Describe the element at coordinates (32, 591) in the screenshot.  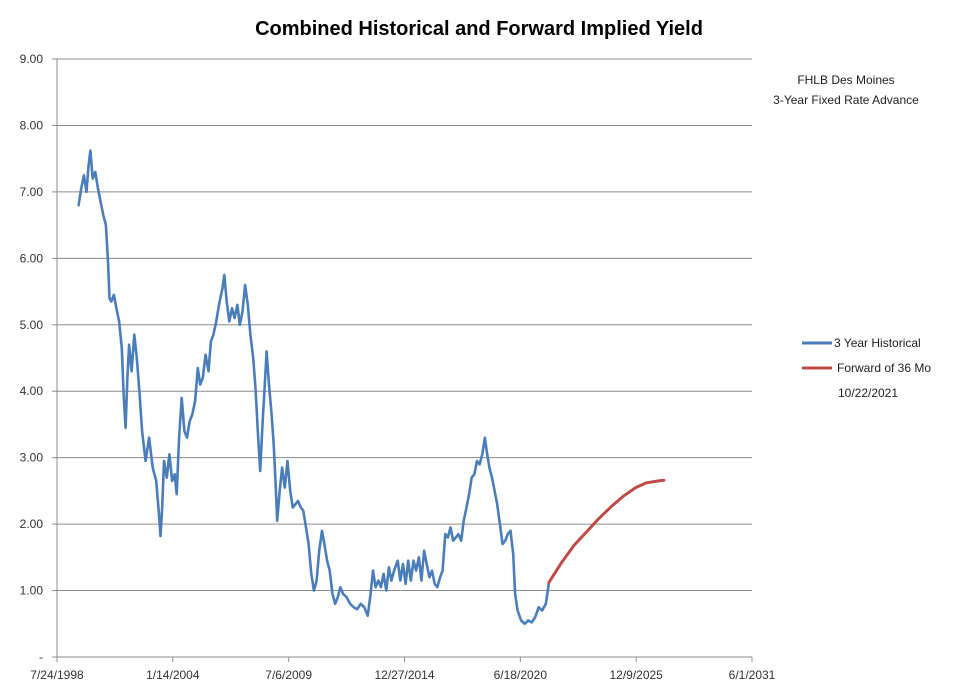
I see `y-tick-label: 1.00` at that location.